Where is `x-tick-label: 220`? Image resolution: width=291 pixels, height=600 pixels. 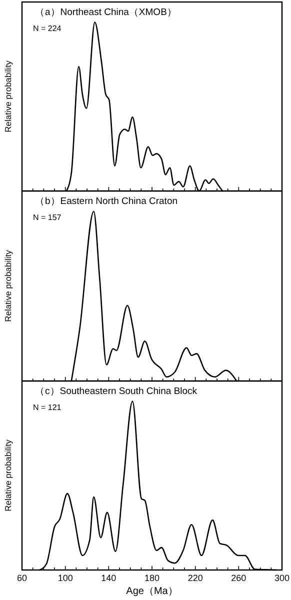
x-tick-label: 220 is located at coordinates (195, 578).